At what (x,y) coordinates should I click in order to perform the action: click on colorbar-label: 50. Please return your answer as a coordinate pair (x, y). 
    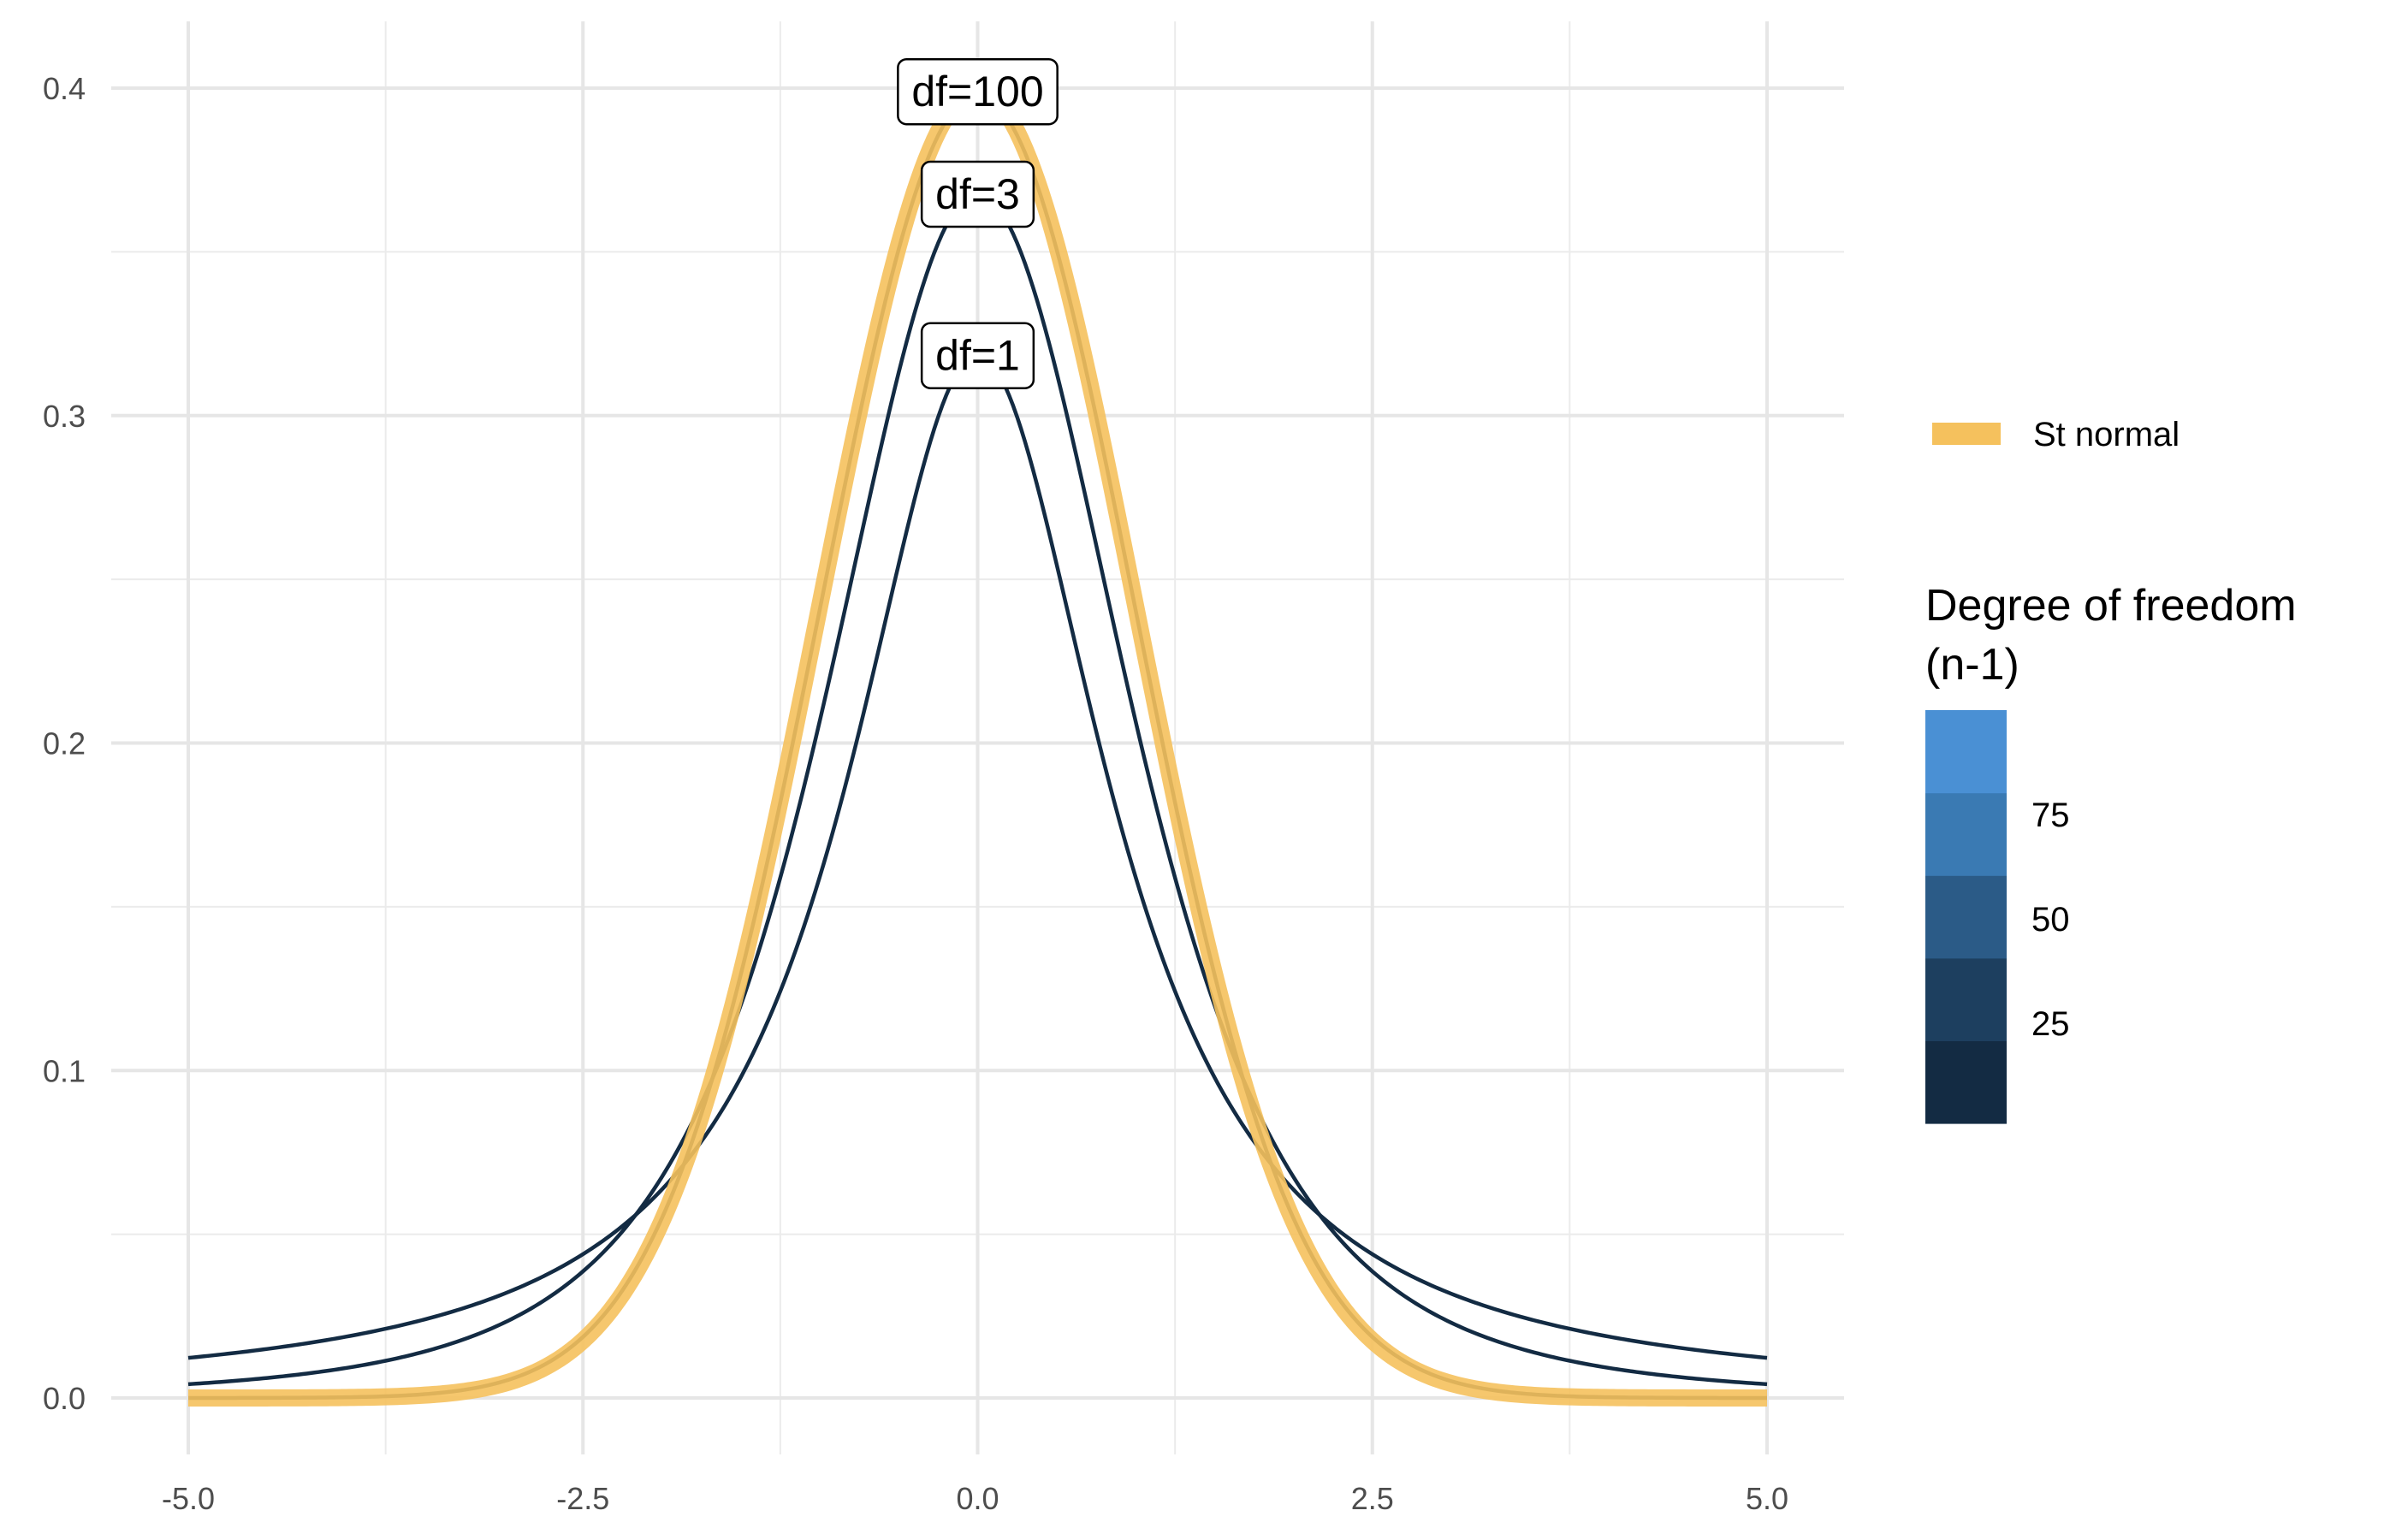
    Looking at the image, I should click on (2050, 920).